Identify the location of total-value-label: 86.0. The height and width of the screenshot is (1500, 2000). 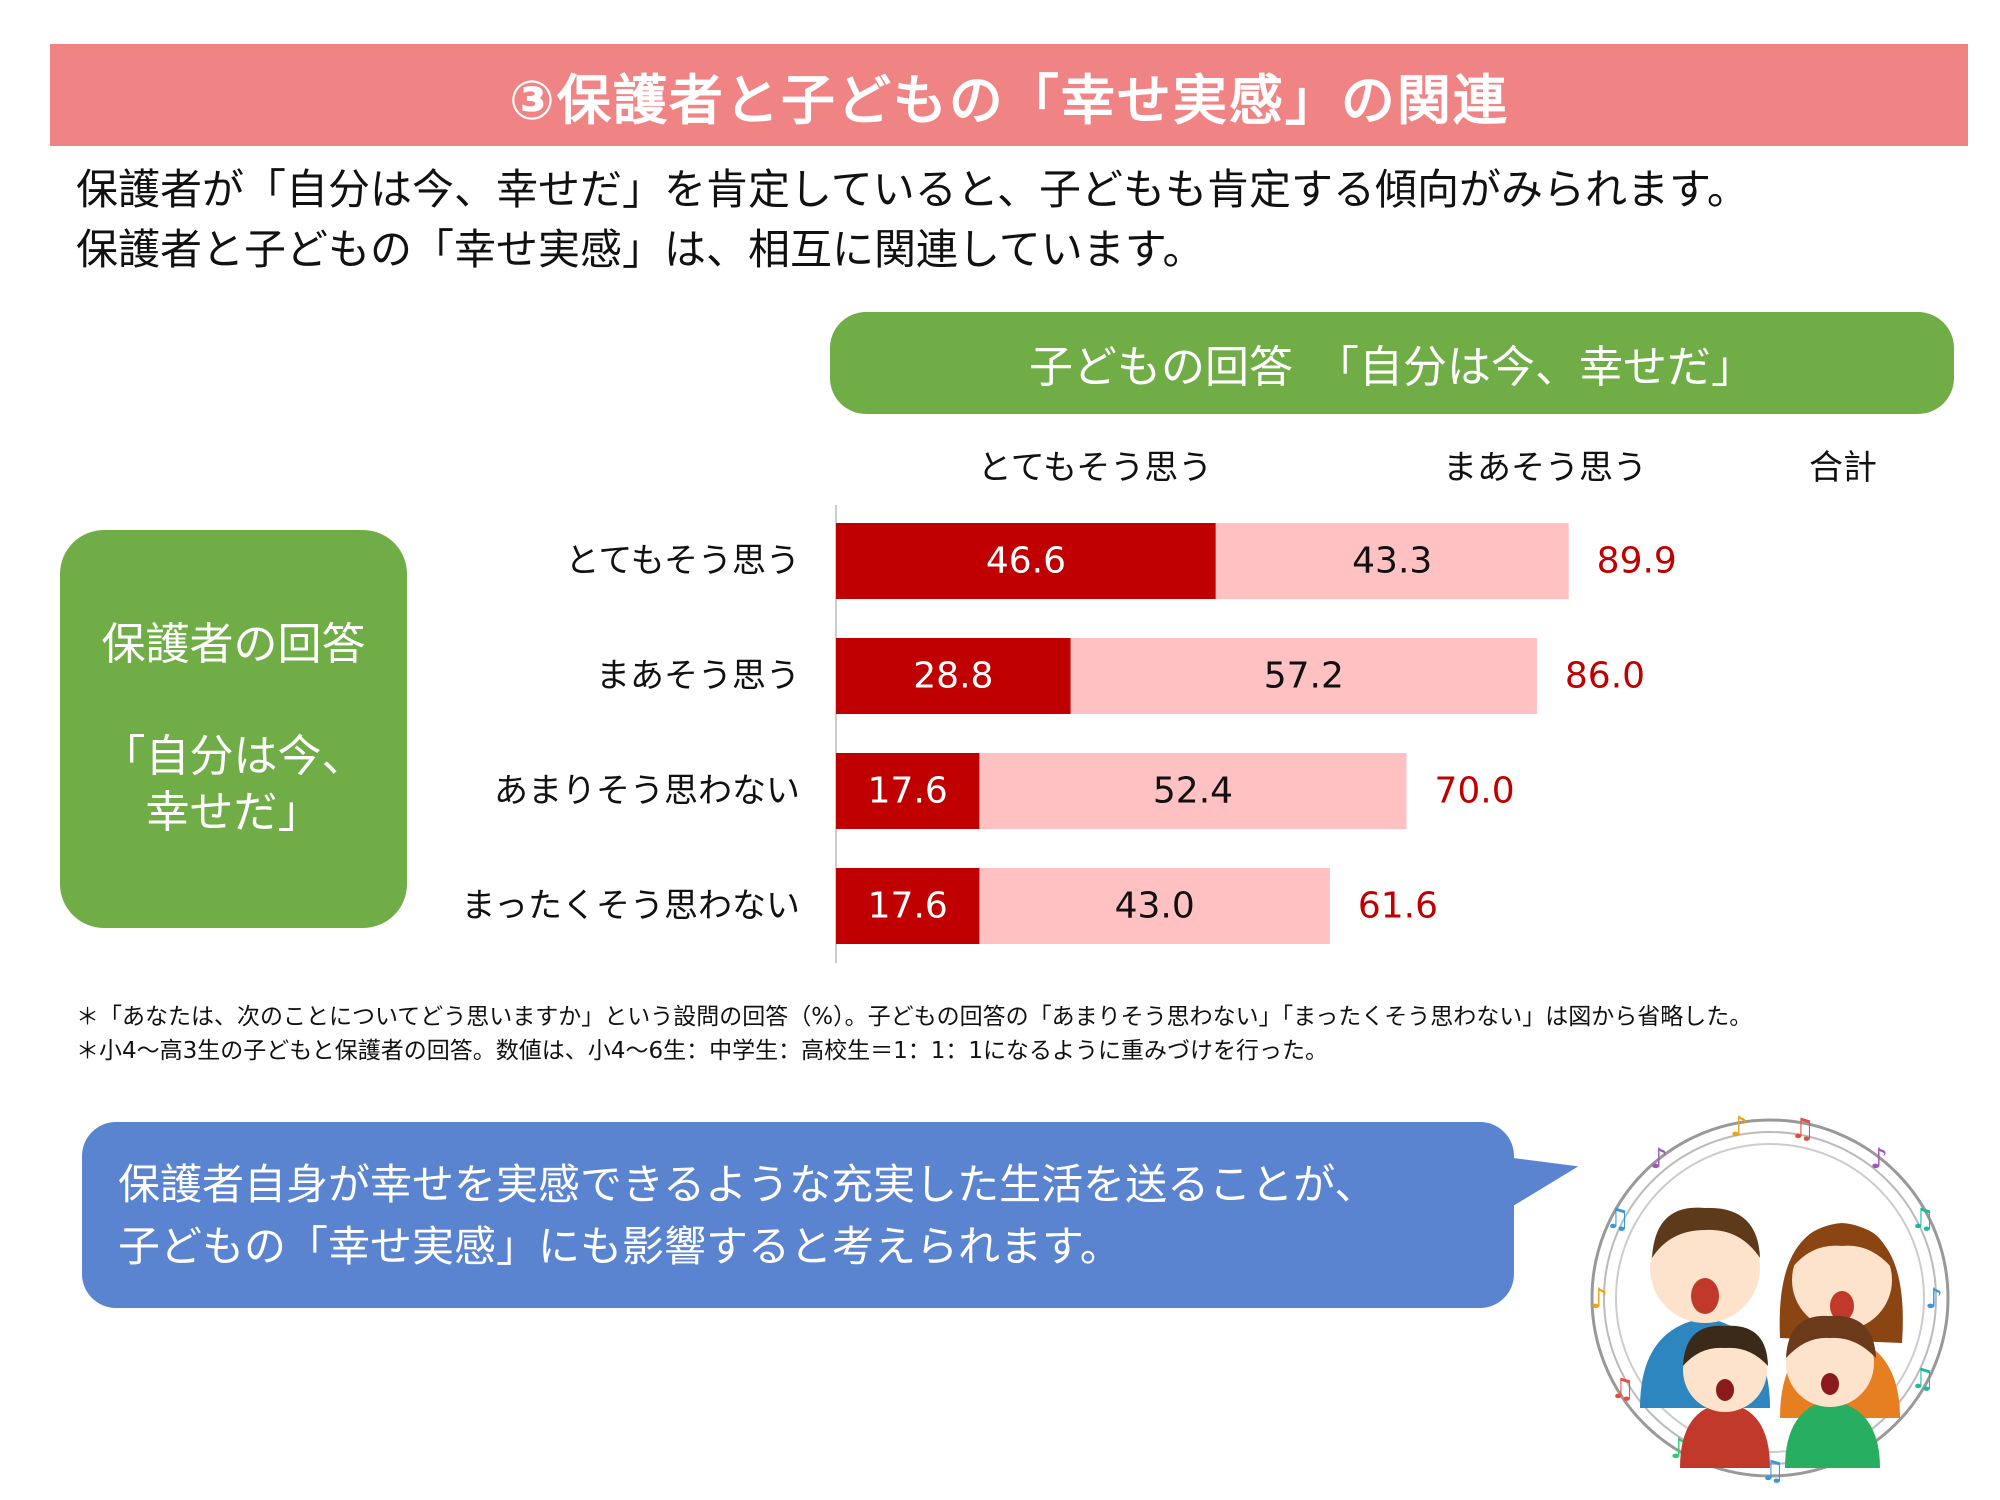
(1605, 676).